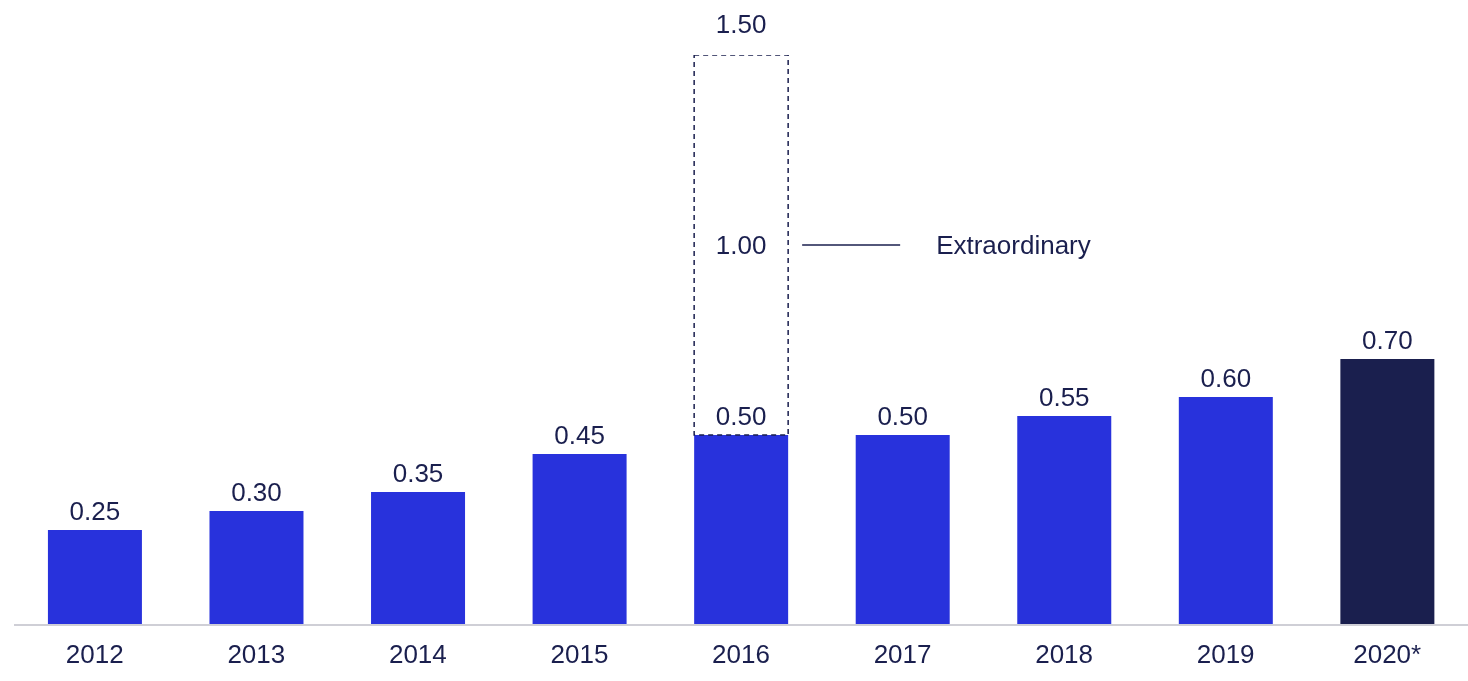  I want to click on data-label: 0.70, so click(1387, 340).